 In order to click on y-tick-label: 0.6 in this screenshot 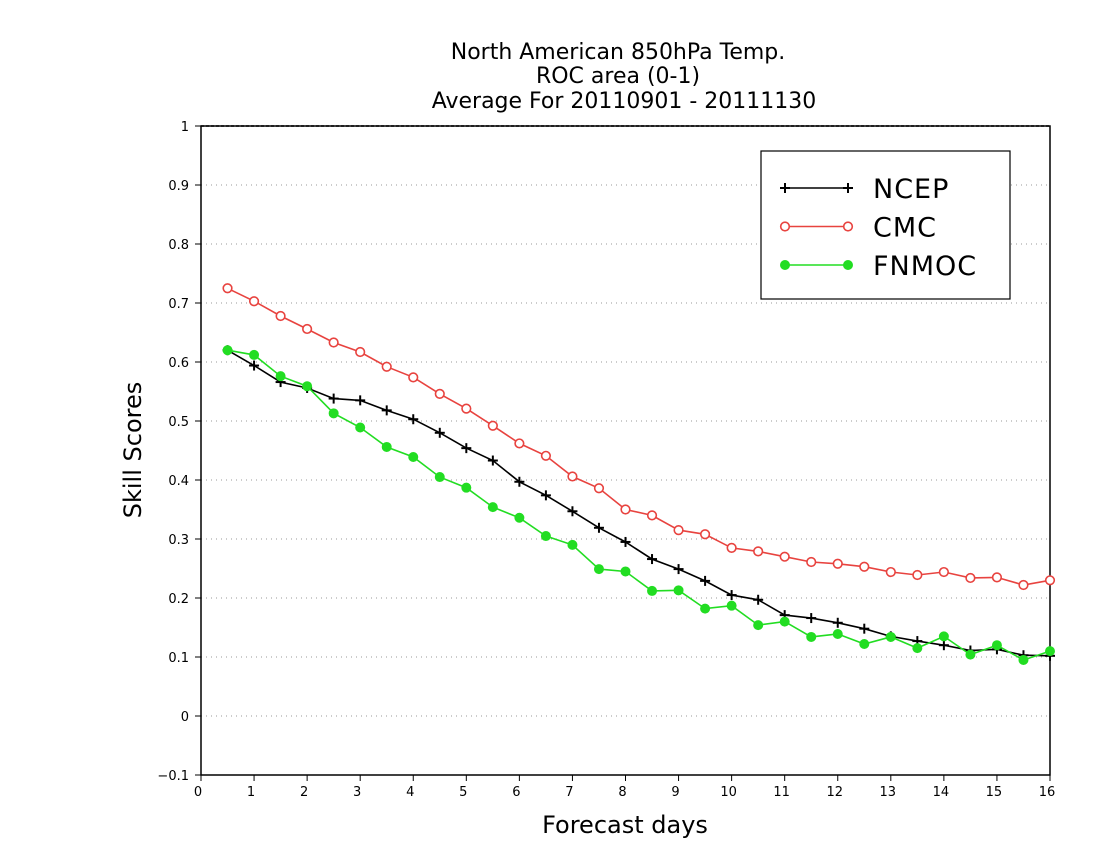, I will do `click(178, 363)`.